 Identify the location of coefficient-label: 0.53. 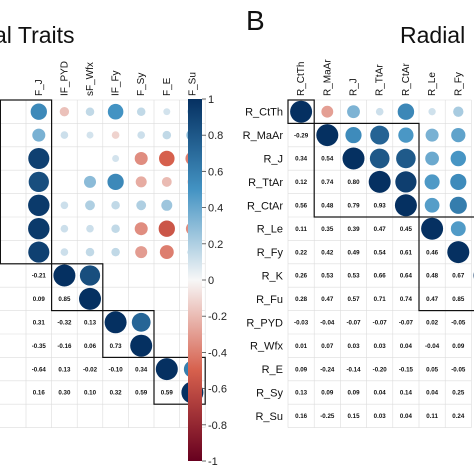
(353, 276).